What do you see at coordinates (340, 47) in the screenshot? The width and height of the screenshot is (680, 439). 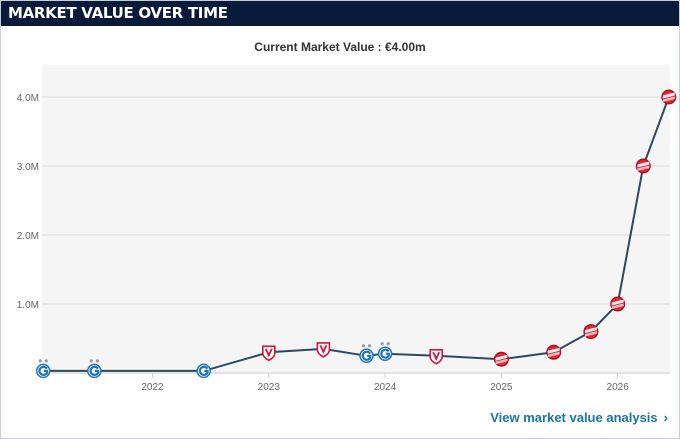 I see `current-market-value: Current Market Value : €4.00m` at bounding box center [340, 47].